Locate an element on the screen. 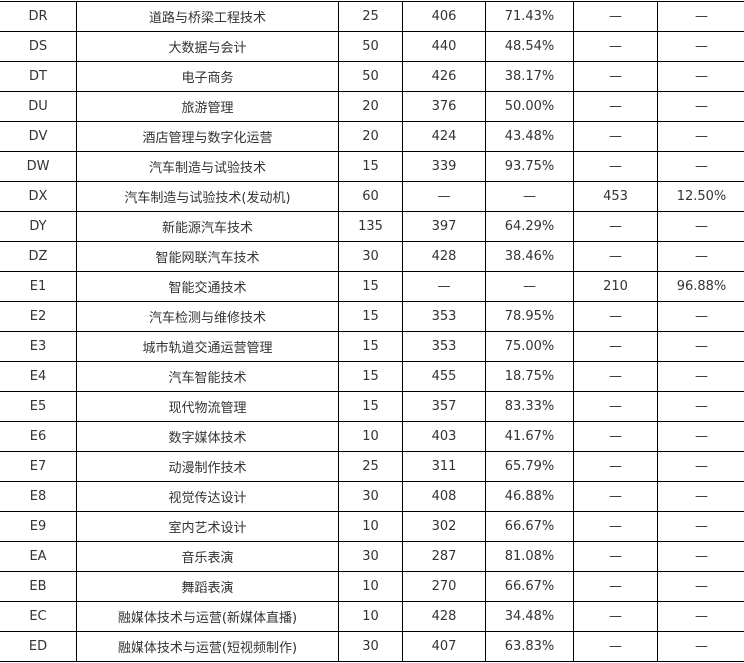  rate-a-cell: 34.48% is located at coordinates (529, 616).